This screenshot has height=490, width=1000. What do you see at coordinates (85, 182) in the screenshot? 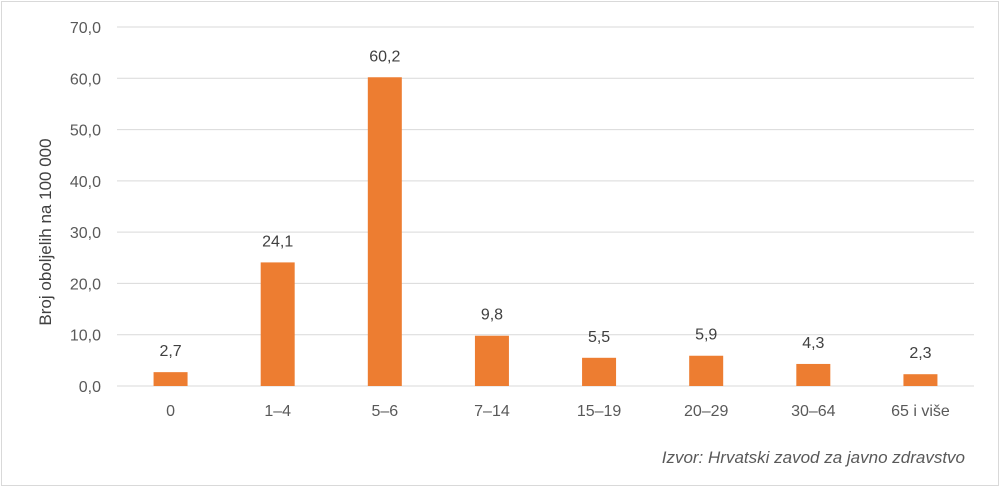
I see `y-tick-label: 40,0` at bounding box center [85, 182].